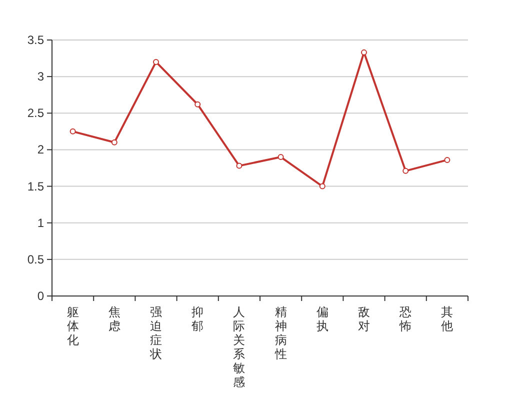 The height and width of the screenshot is (400, 520). Describe the element at coordinates (322, 319) in the screenshot. I see `x-tick-label: 偏执` at that location.